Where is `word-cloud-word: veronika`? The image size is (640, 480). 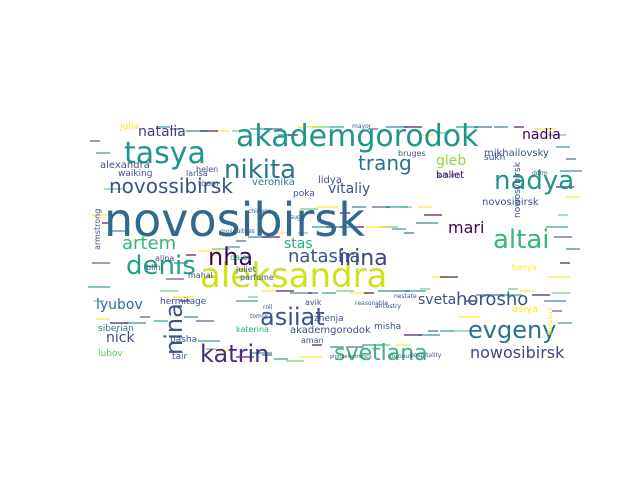 word-cloud-word: veronika is located at coordinates (273, 182).